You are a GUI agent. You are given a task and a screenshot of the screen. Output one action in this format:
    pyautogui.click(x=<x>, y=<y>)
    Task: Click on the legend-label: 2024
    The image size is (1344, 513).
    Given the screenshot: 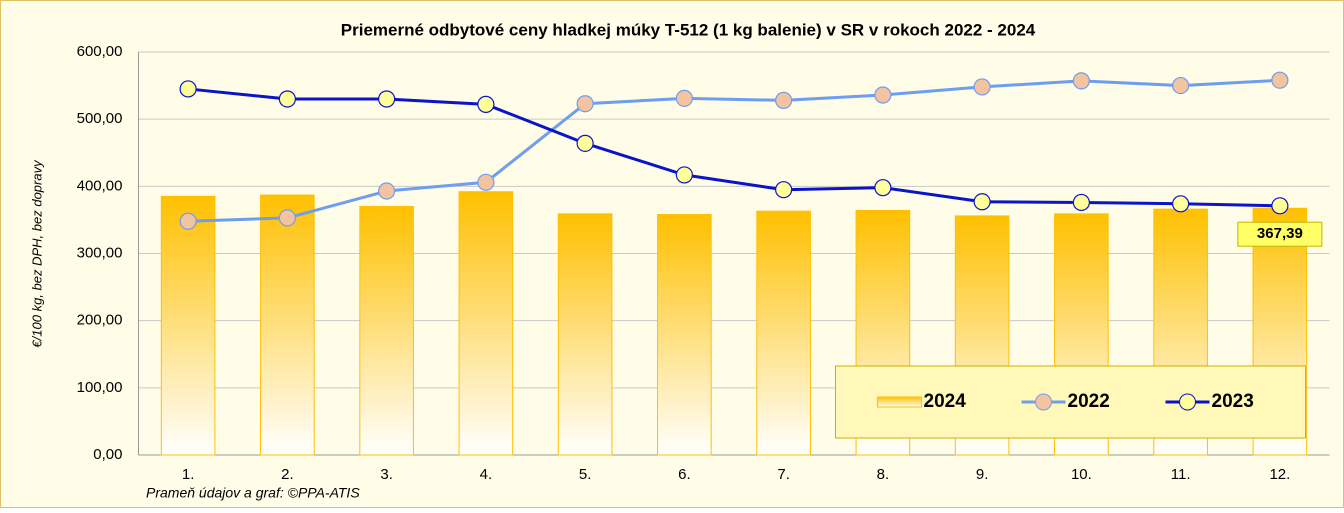 What is the action you would take?
    pyautogui.click(x=945, y=401)
    